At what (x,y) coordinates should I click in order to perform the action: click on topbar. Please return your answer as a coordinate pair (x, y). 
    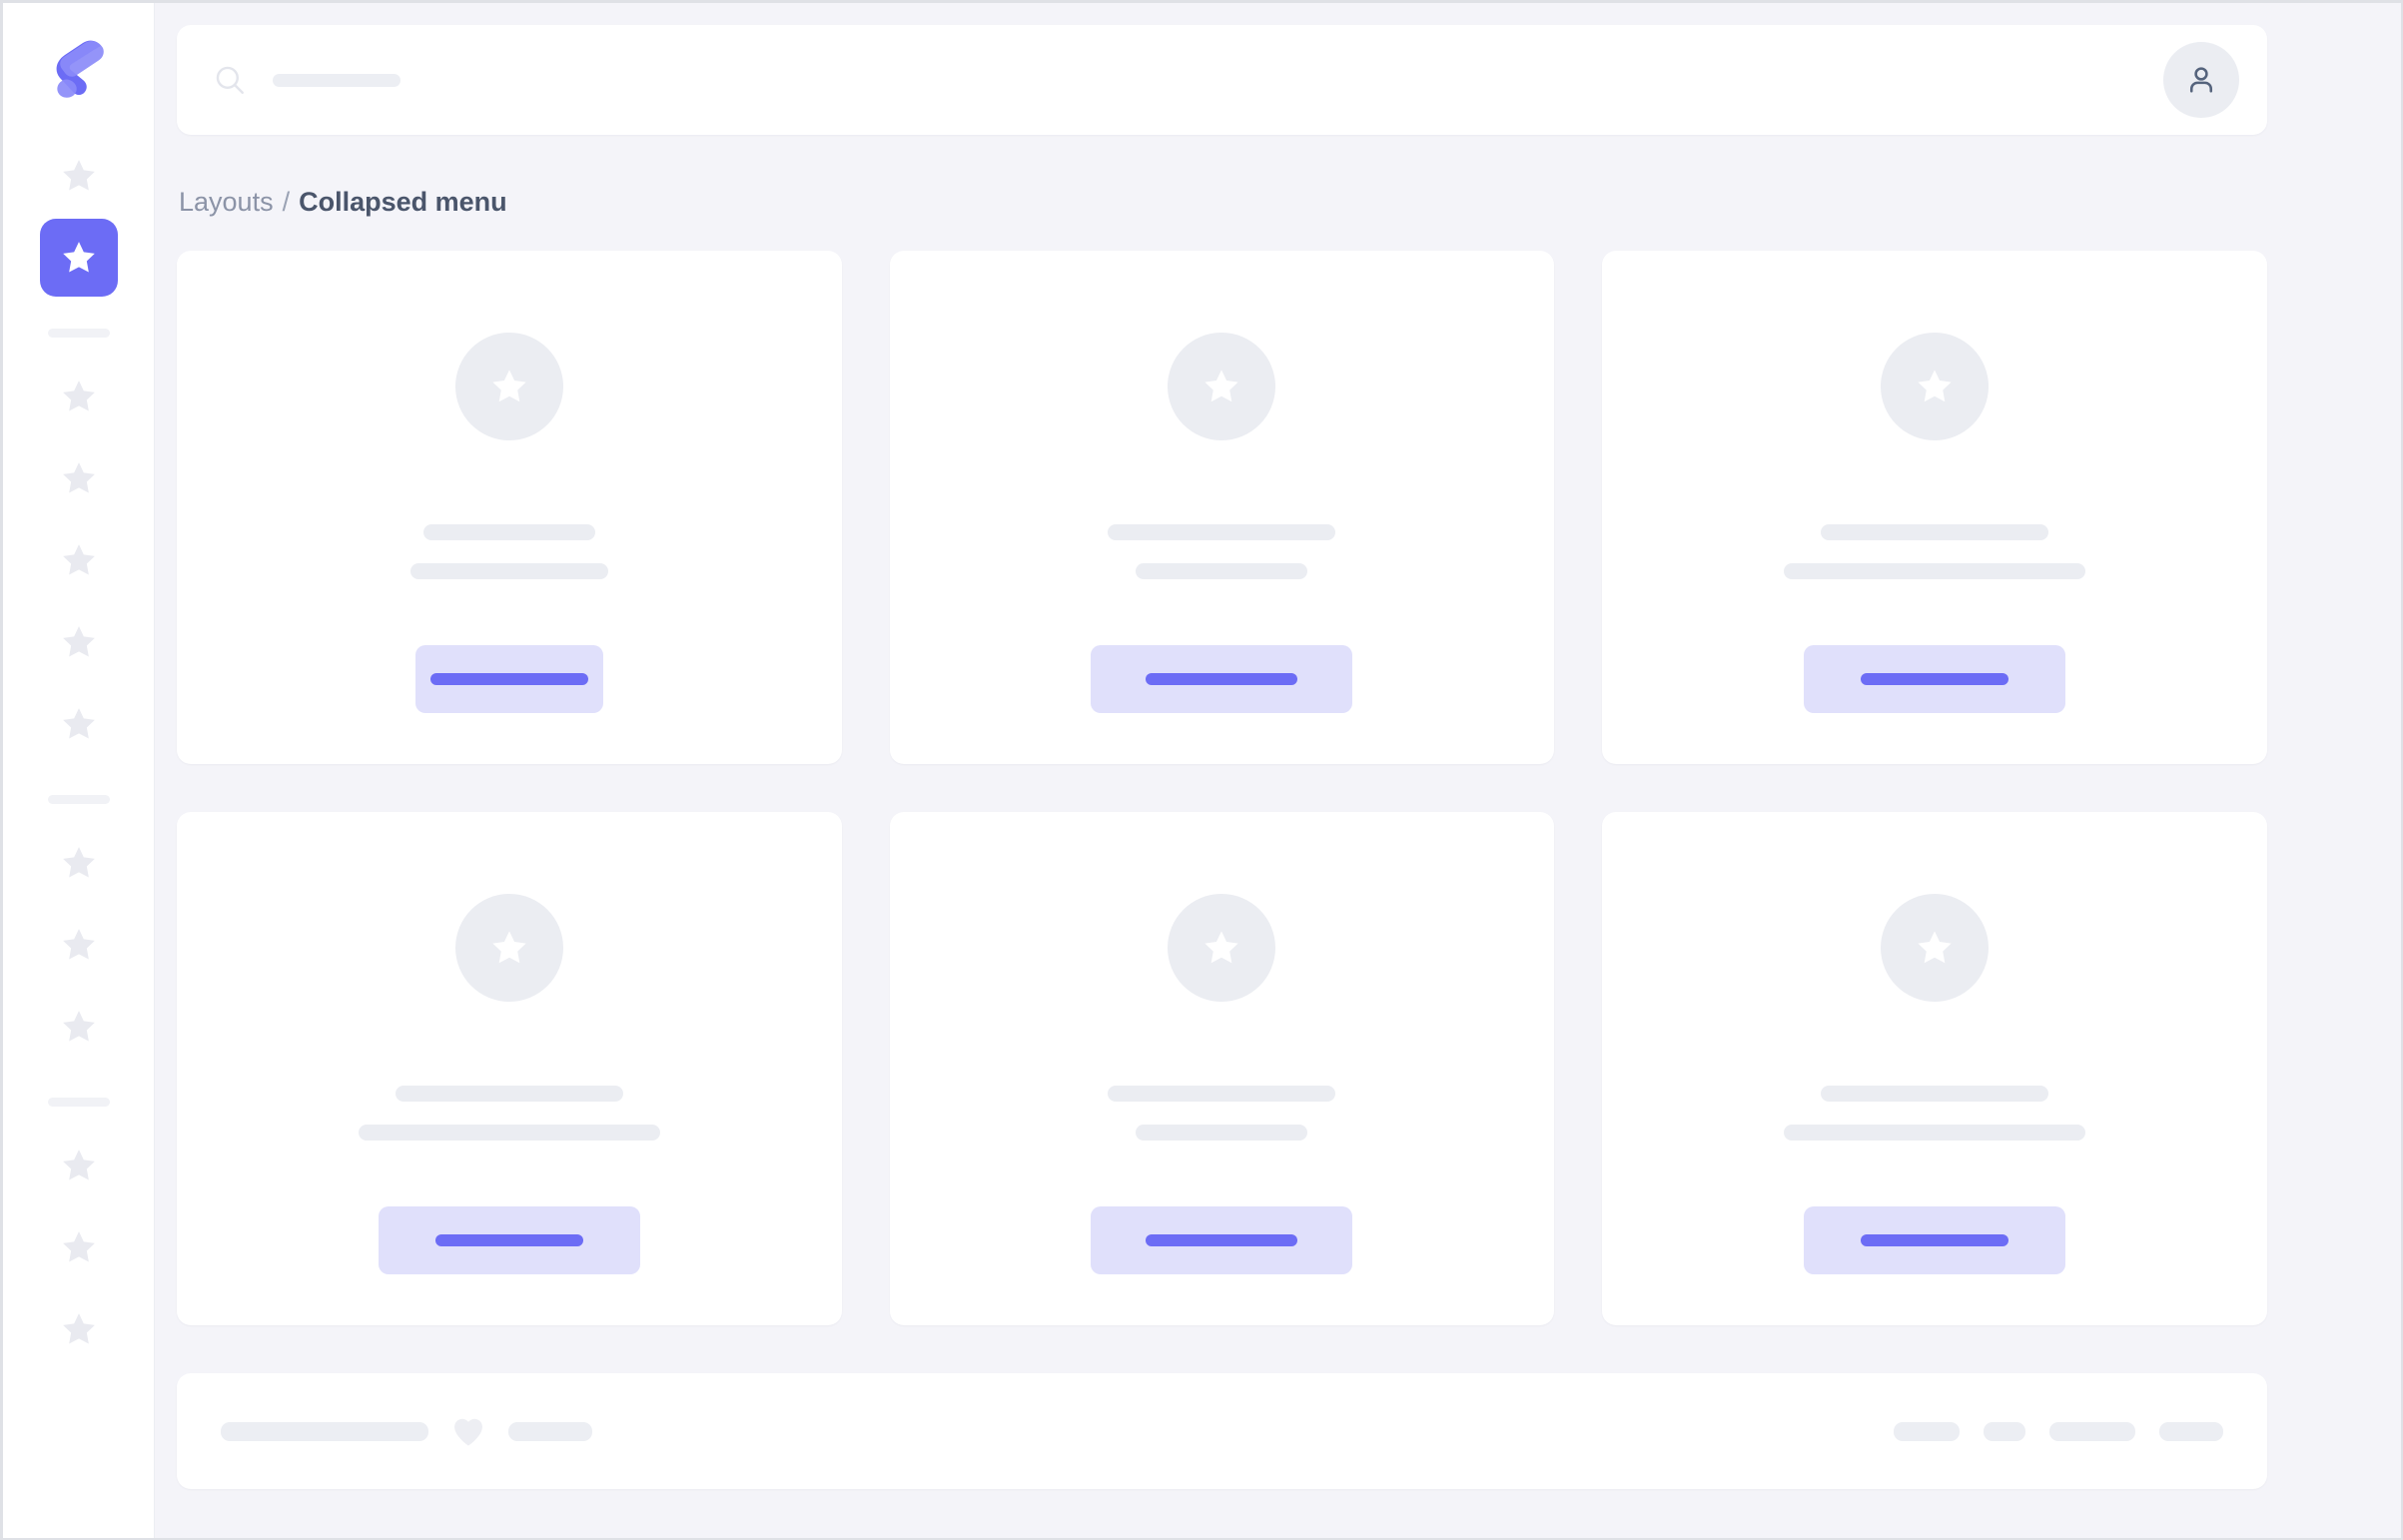
    Looking at the image, I should click on (1222, 80).